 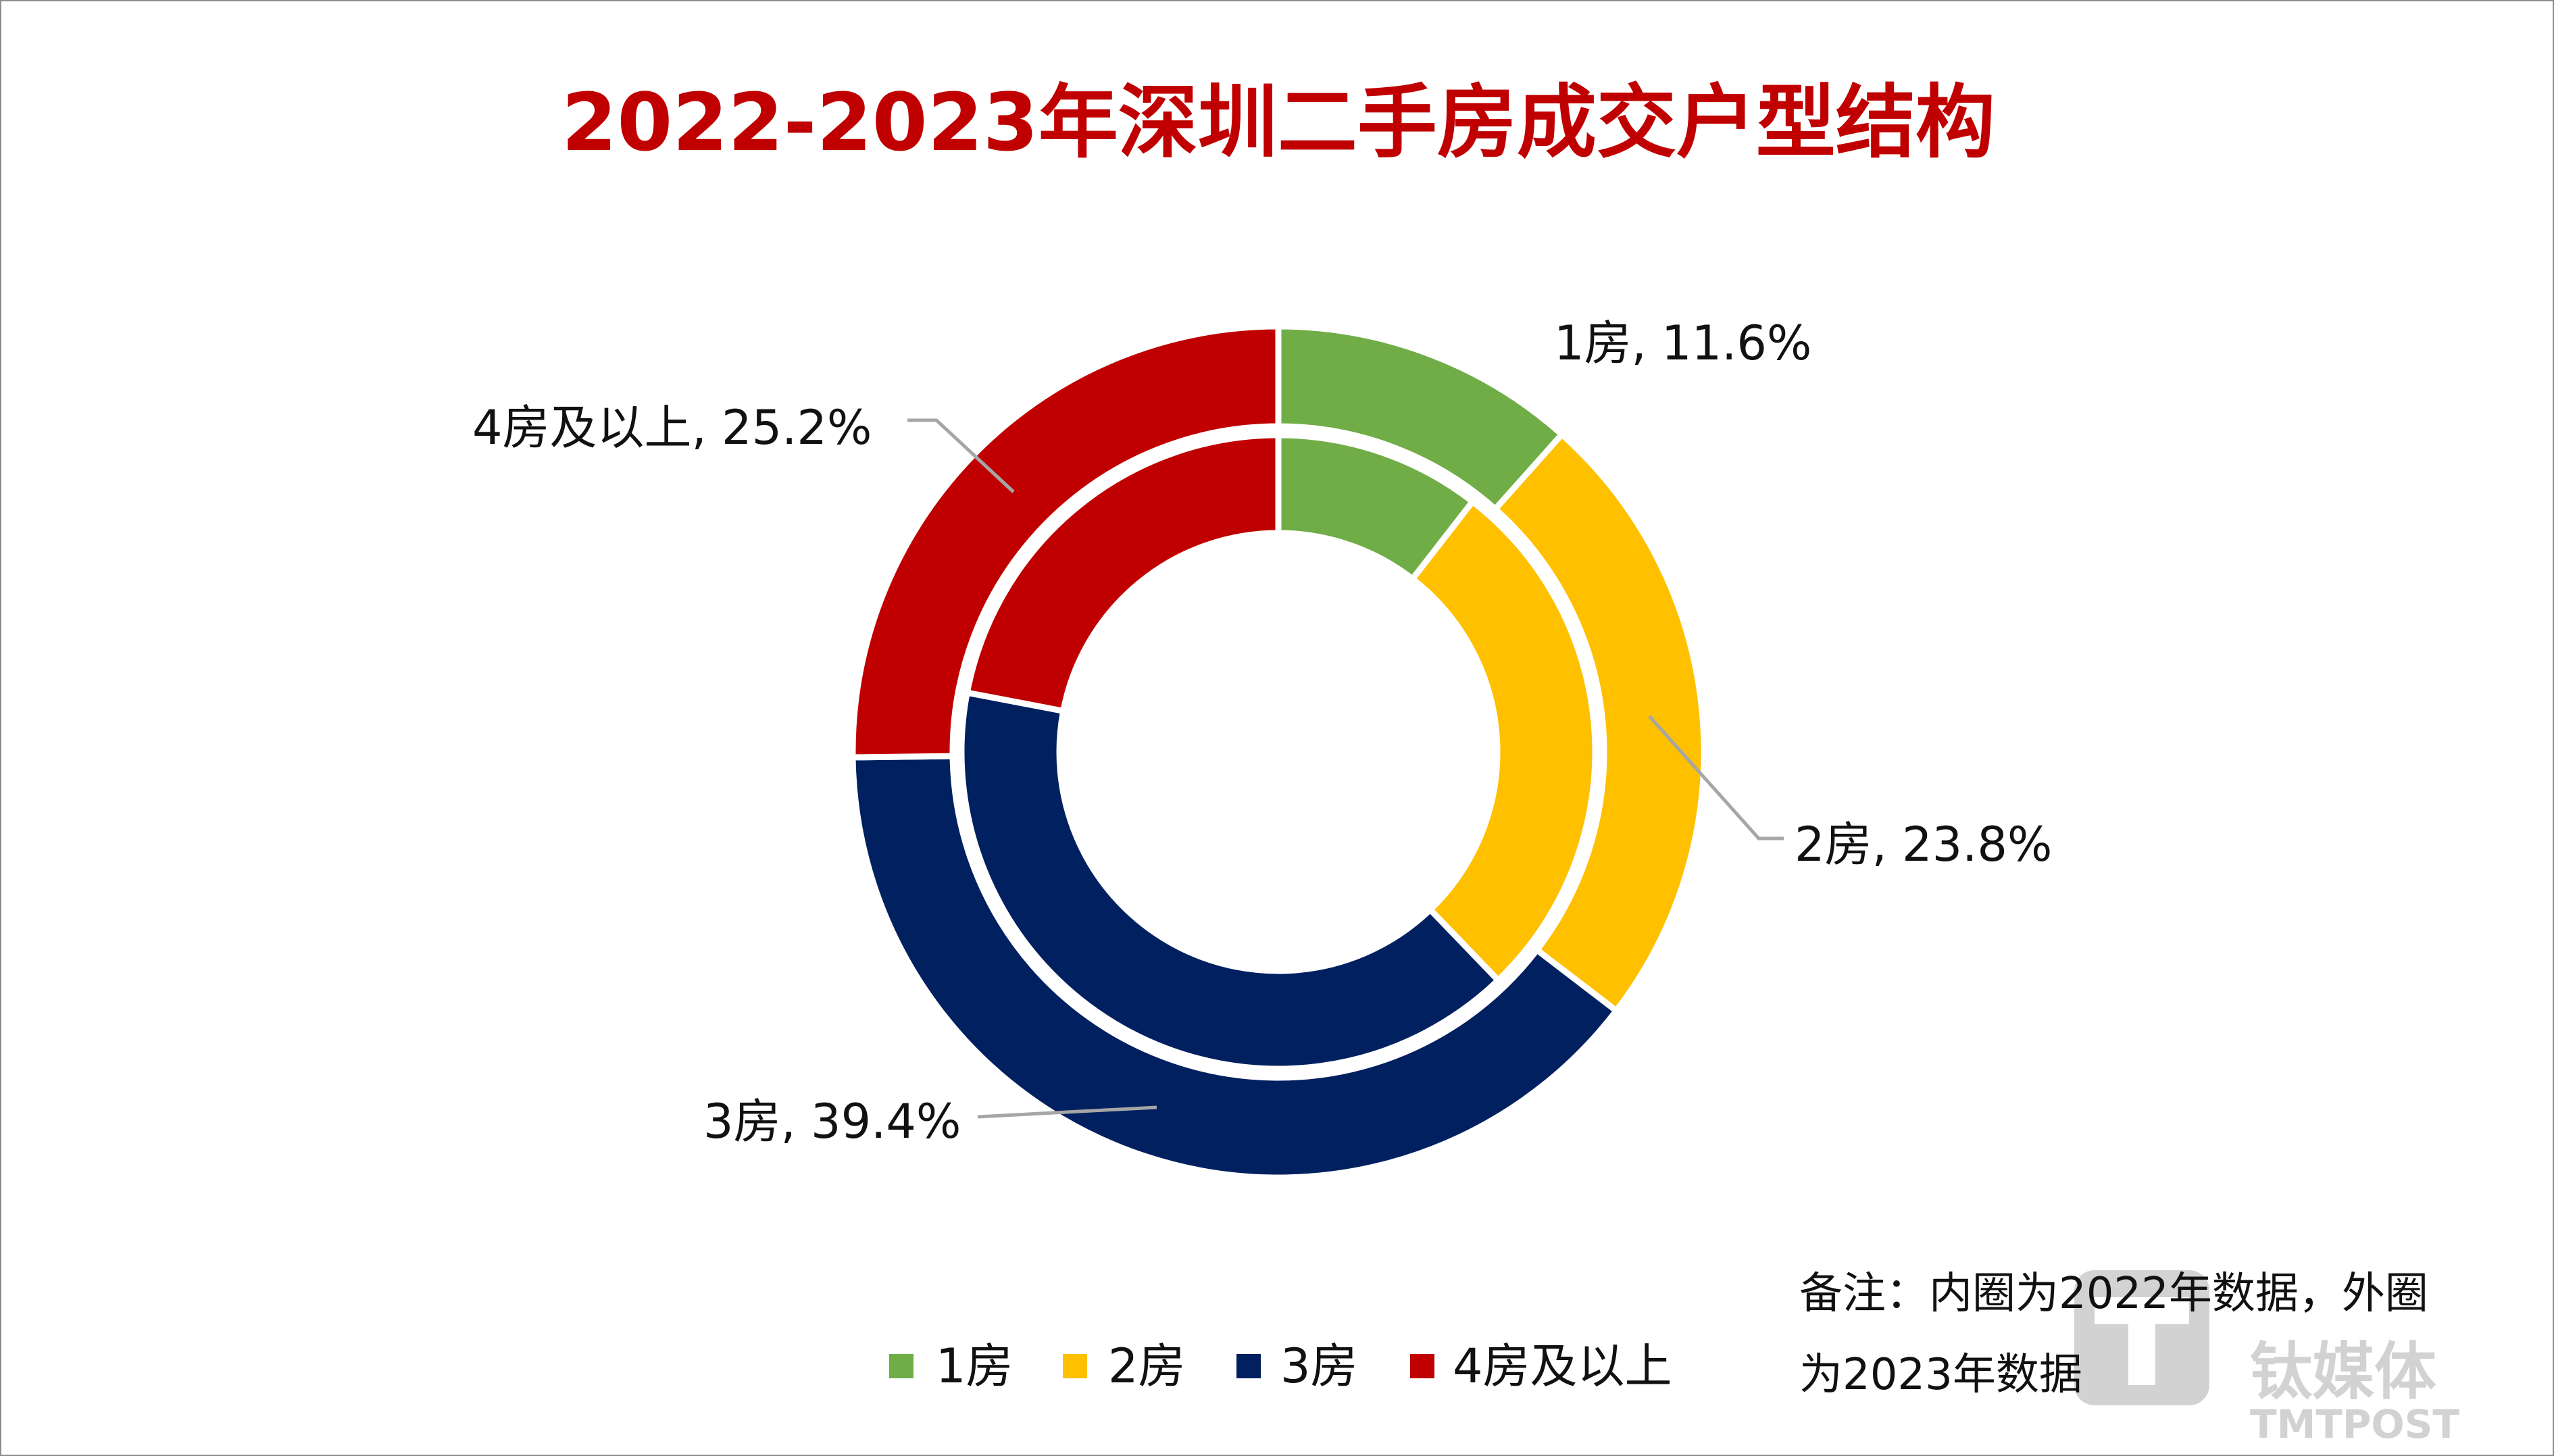 What do you see at coordinates (1319, 1366) in the screenshot?
I see `legend-label-3room: 3房` at bounding box center [1319, 1366].